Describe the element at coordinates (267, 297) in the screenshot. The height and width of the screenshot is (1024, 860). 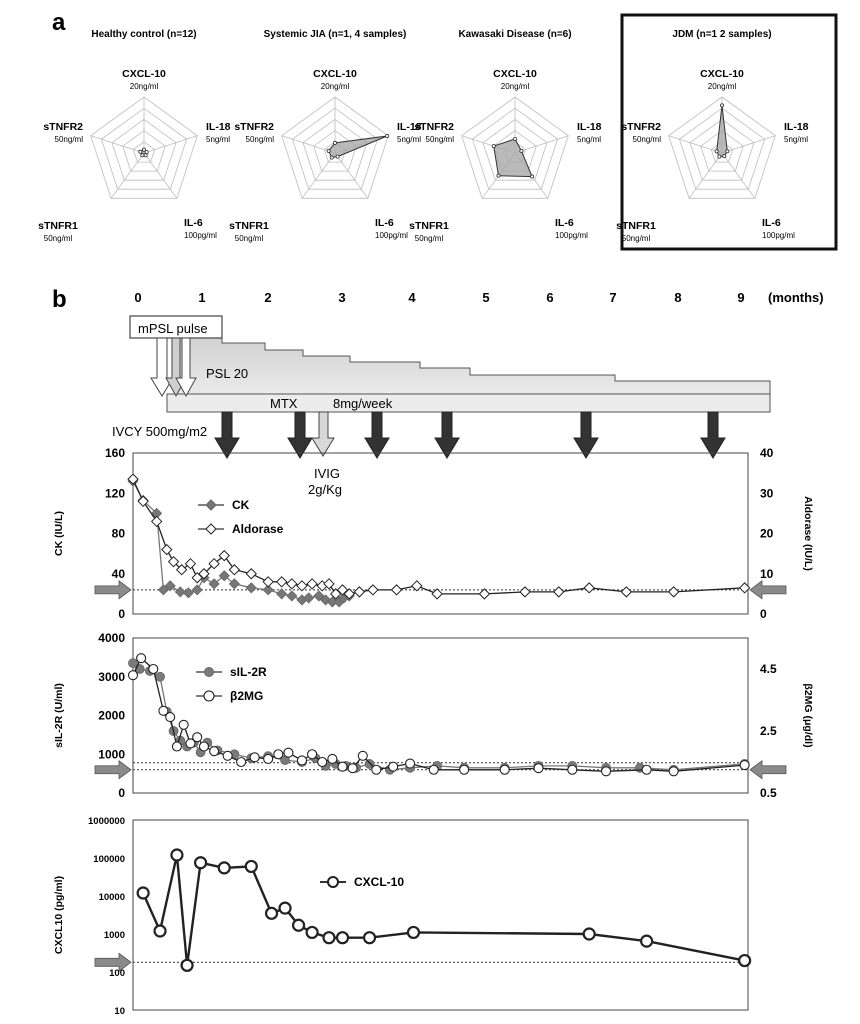
I see `month-tick-label: 2` at that location.